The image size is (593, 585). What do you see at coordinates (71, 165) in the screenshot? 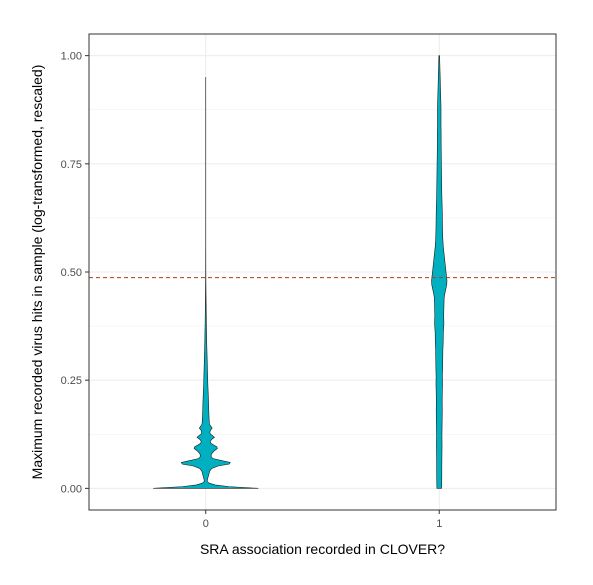
I see `y-tick-label: 0.75` at bounding box center [71, 165].